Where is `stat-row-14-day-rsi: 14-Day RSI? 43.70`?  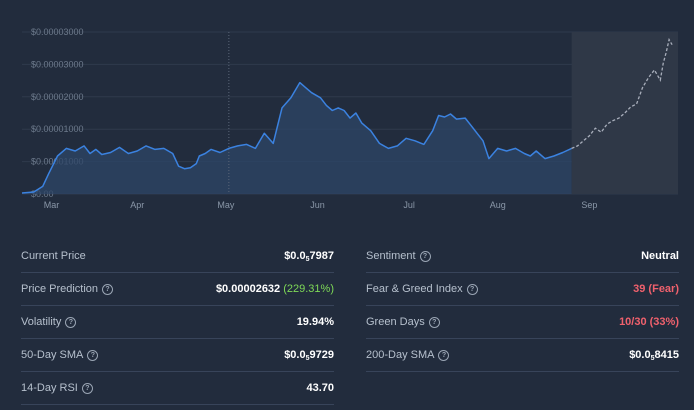 stat-row-14-day-rsi: 14-Day RSI? 43.70 is located at coordinates (177, 388).